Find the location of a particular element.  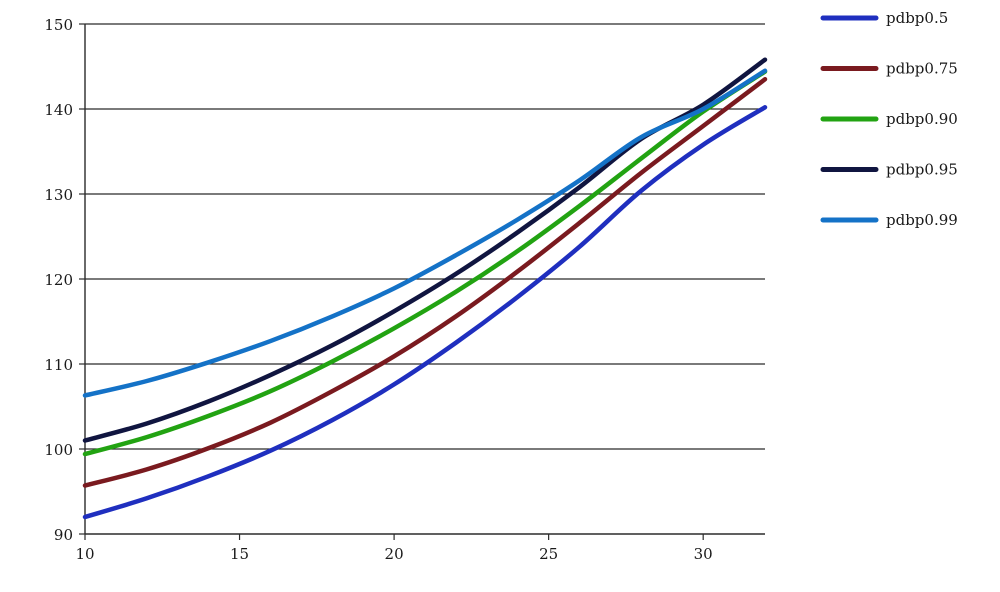

y-tick-label-150: 150 is located at coordinates (58, 25).